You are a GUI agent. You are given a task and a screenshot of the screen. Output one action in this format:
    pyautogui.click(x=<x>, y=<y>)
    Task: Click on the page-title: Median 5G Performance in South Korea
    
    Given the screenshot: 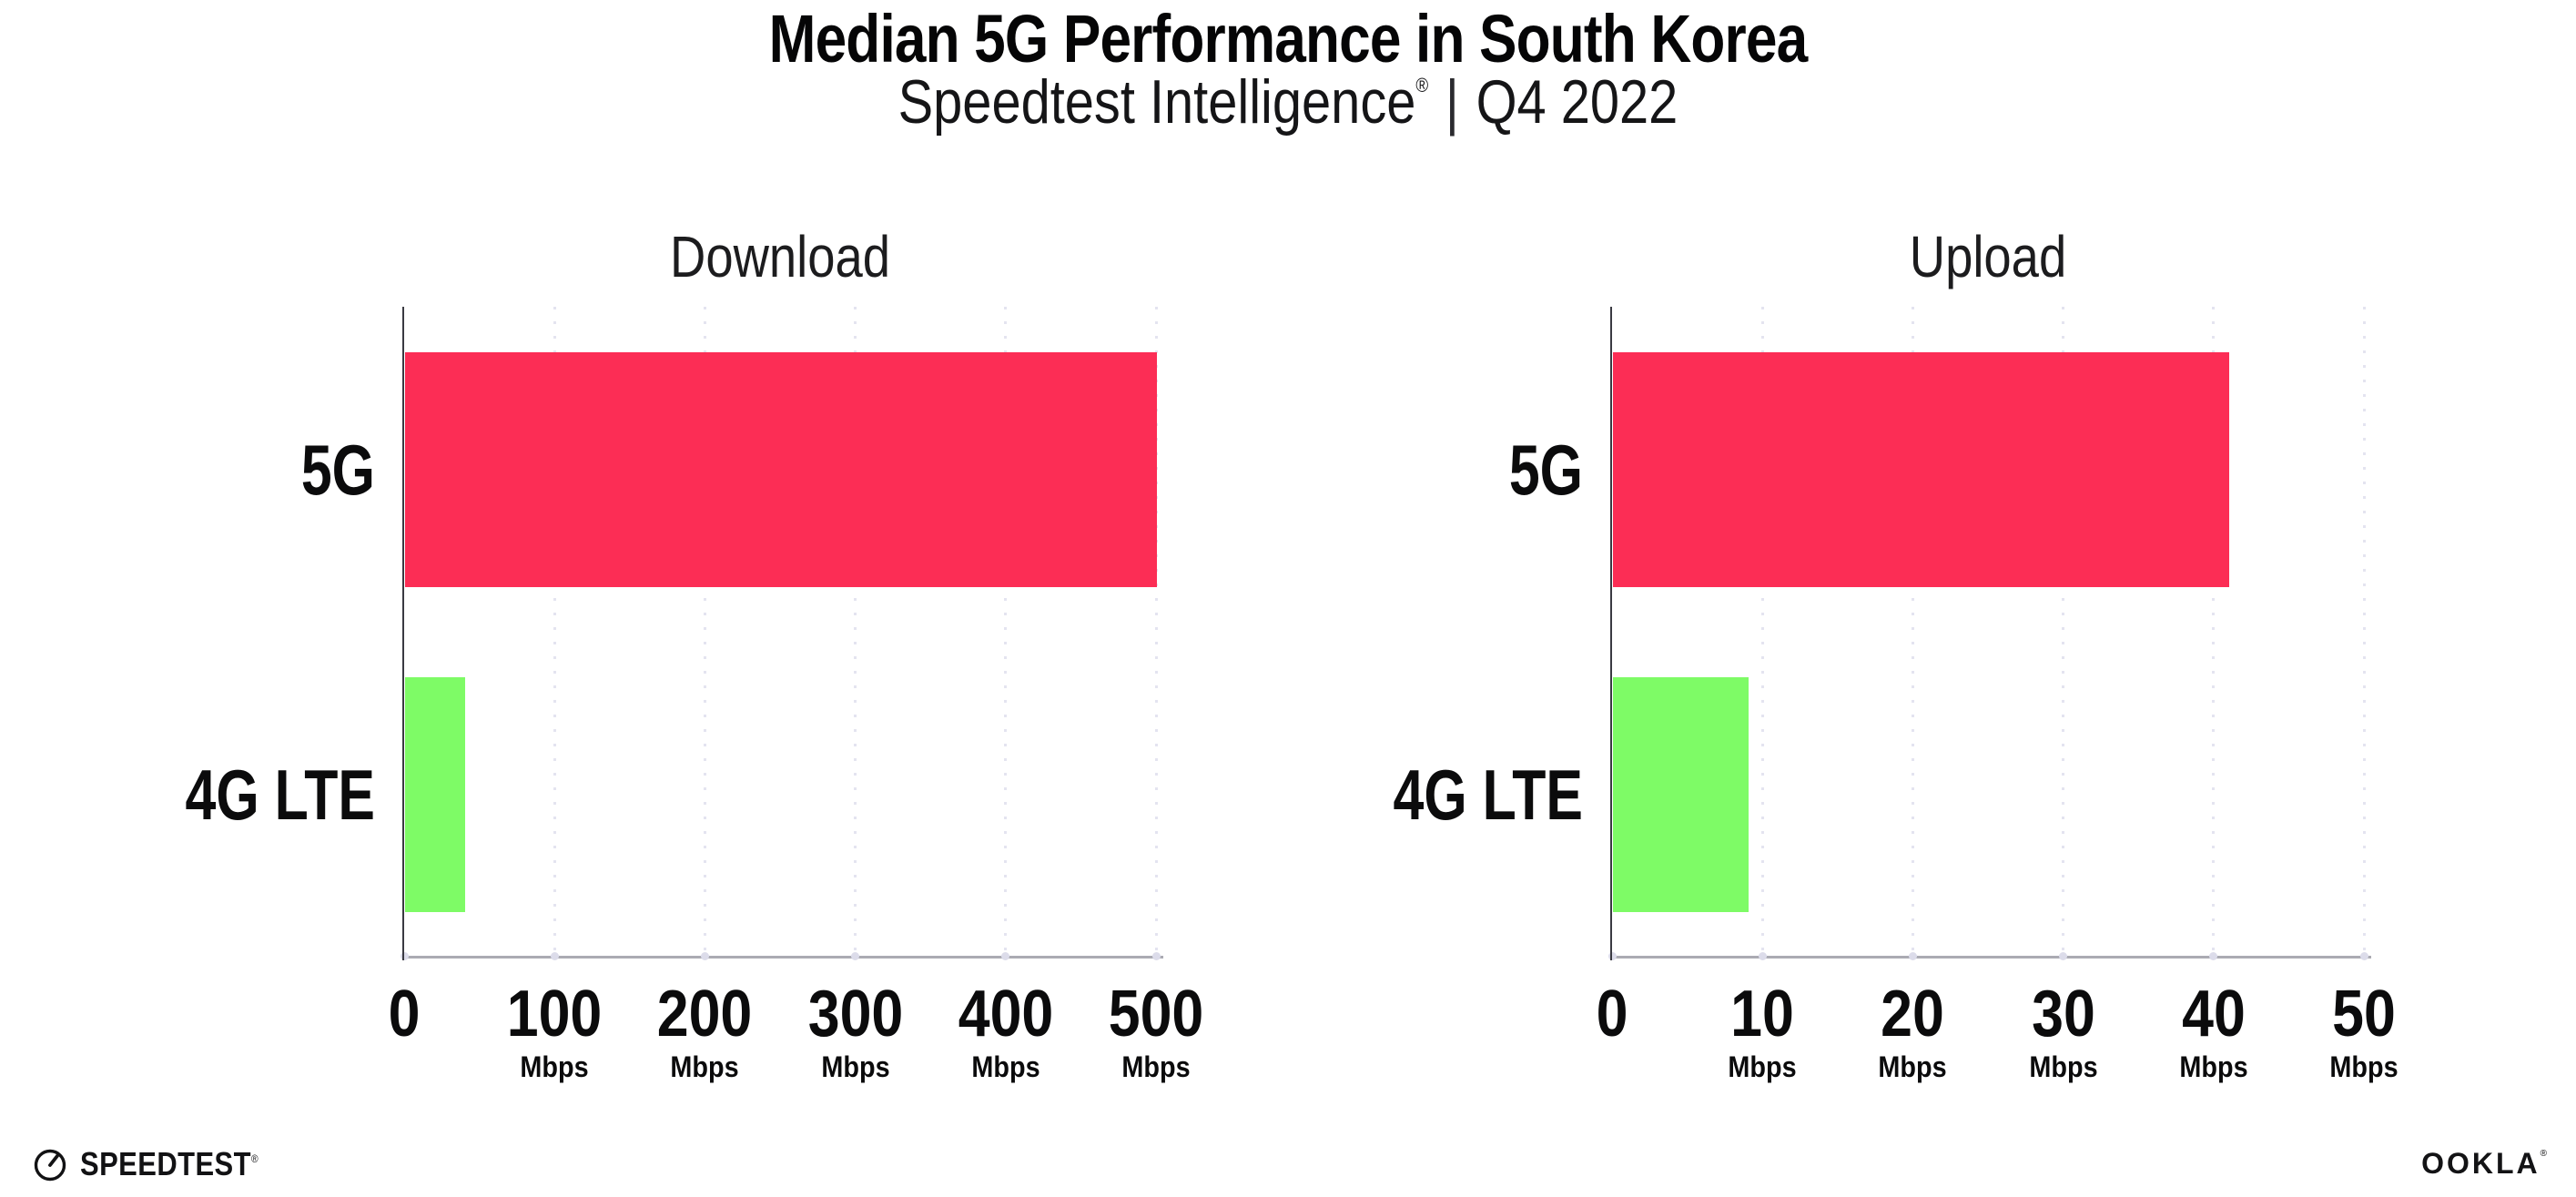 What is the action you would take?
    pyautogui.click(x=1288, y=38)
    